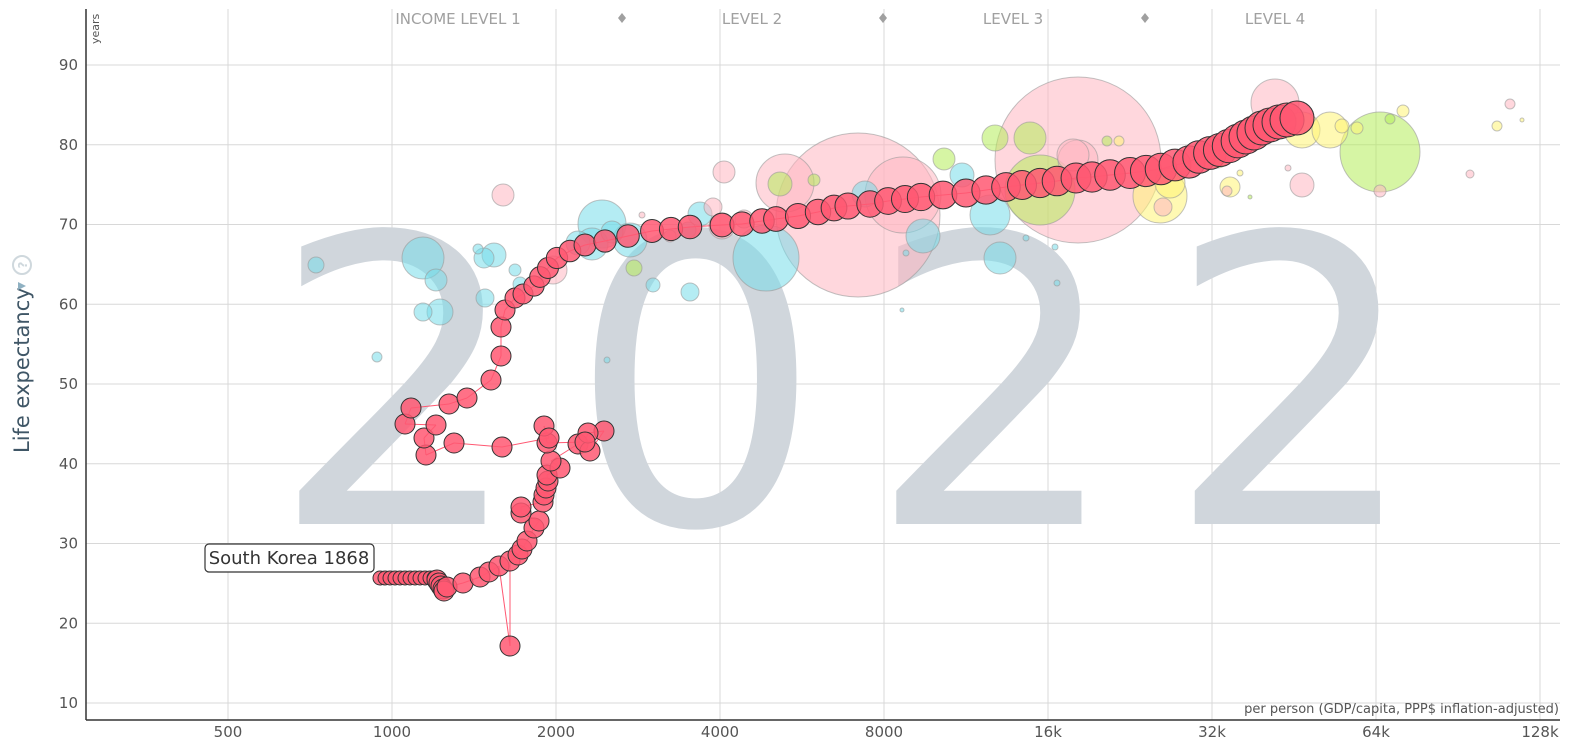 The width and height of the screenshot is (1590, 751). I want to click on y-tick-label: 40, so click(68, 464).